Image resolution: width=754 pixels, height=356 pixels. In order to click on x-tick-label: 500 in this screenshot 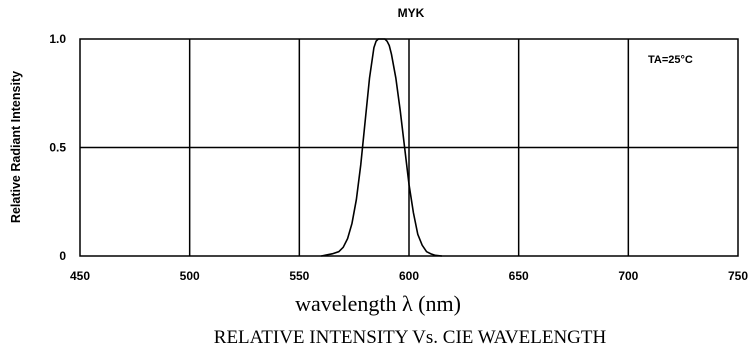, I will do `click(190, 276)`.